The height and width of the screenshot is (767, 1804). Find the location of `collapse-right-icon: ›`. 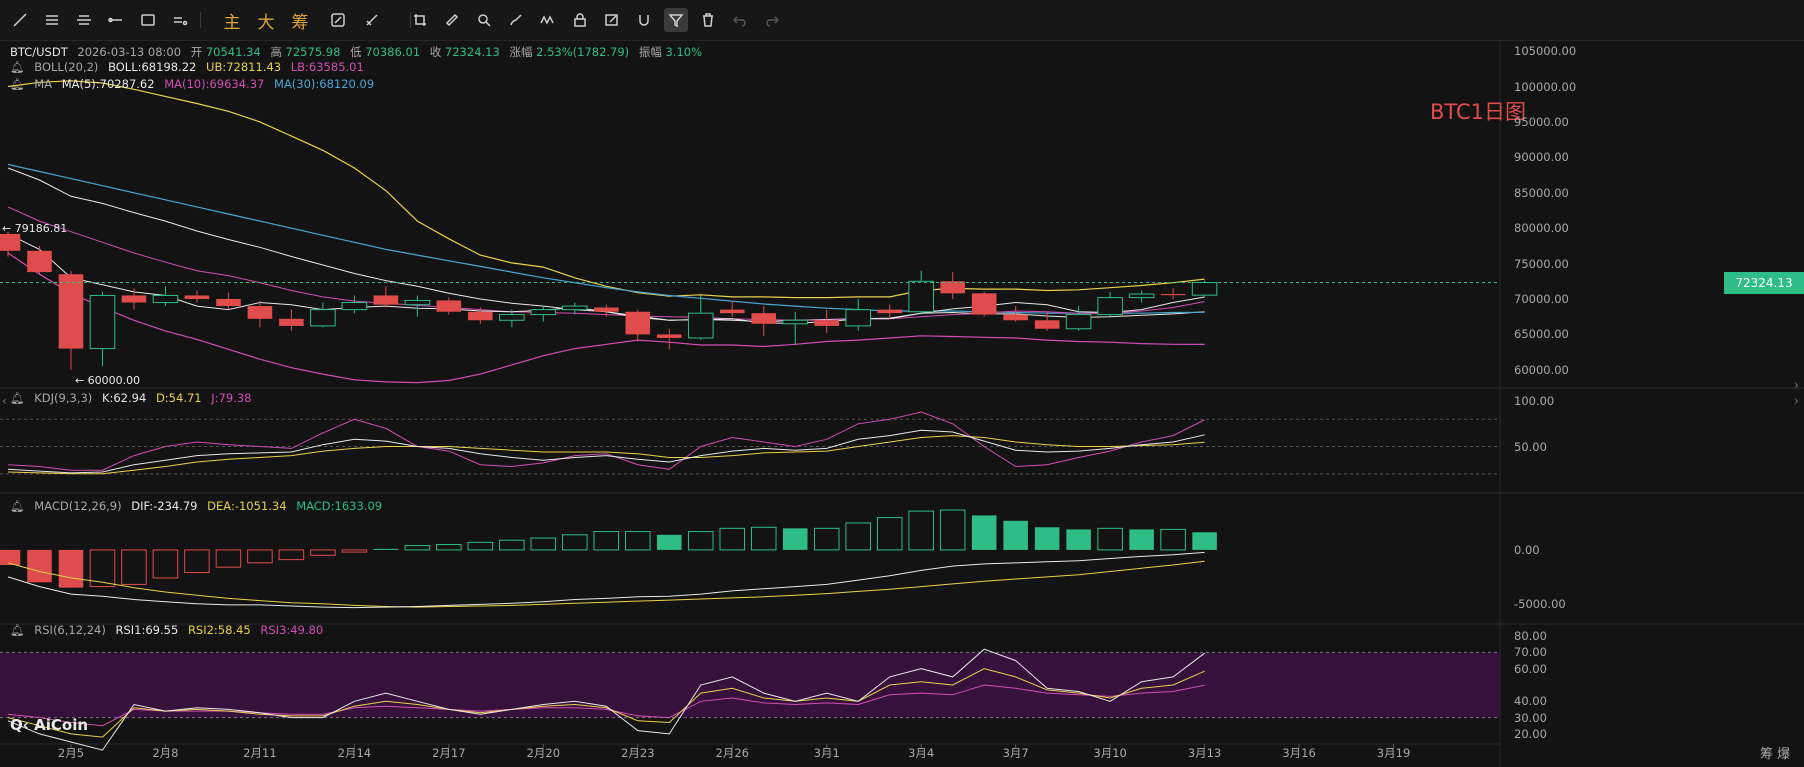

collapse-right-icon: › is located at coordinates (1796, 401).